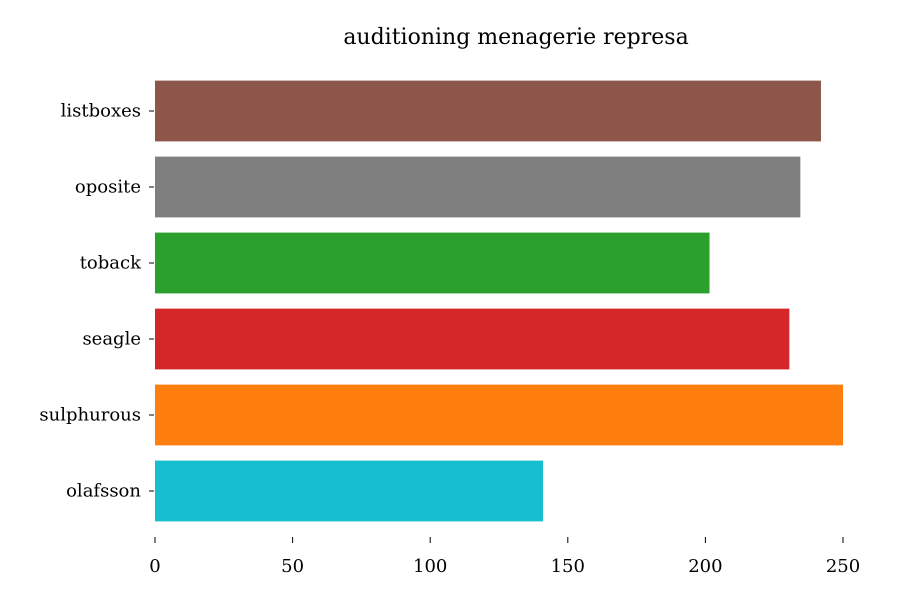  I want to click on y-tick-label: sulphurous, so click(90, 415).